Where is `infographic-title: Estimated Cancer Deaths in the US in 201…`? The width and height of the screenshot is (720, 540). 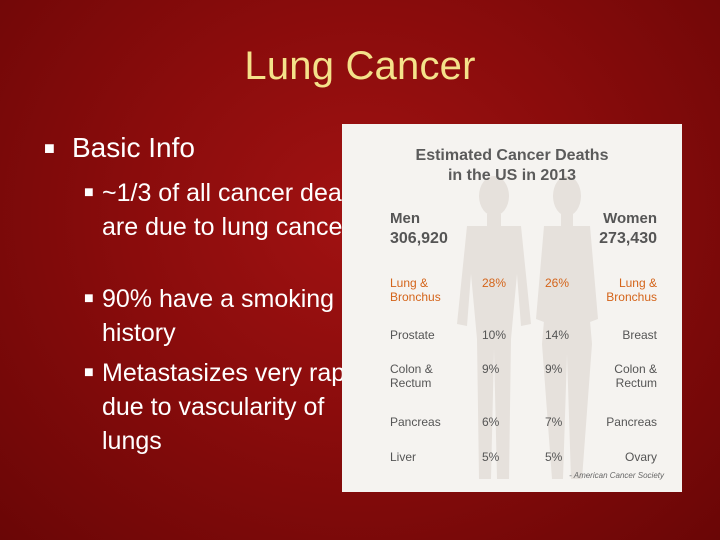 infographic-title: Estimated Cancer Deaths in the US in 201… is located at coordinates (512, 165).